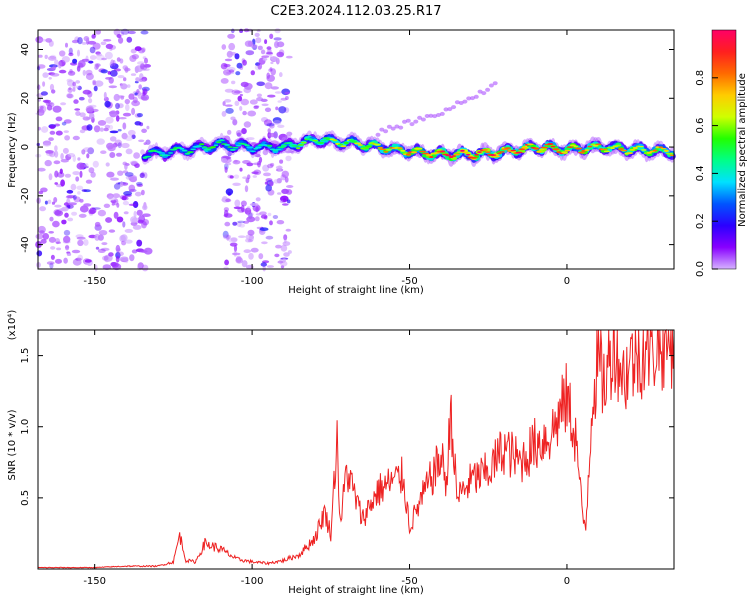  I want to click on colorbar-frame, so click(724, 149).